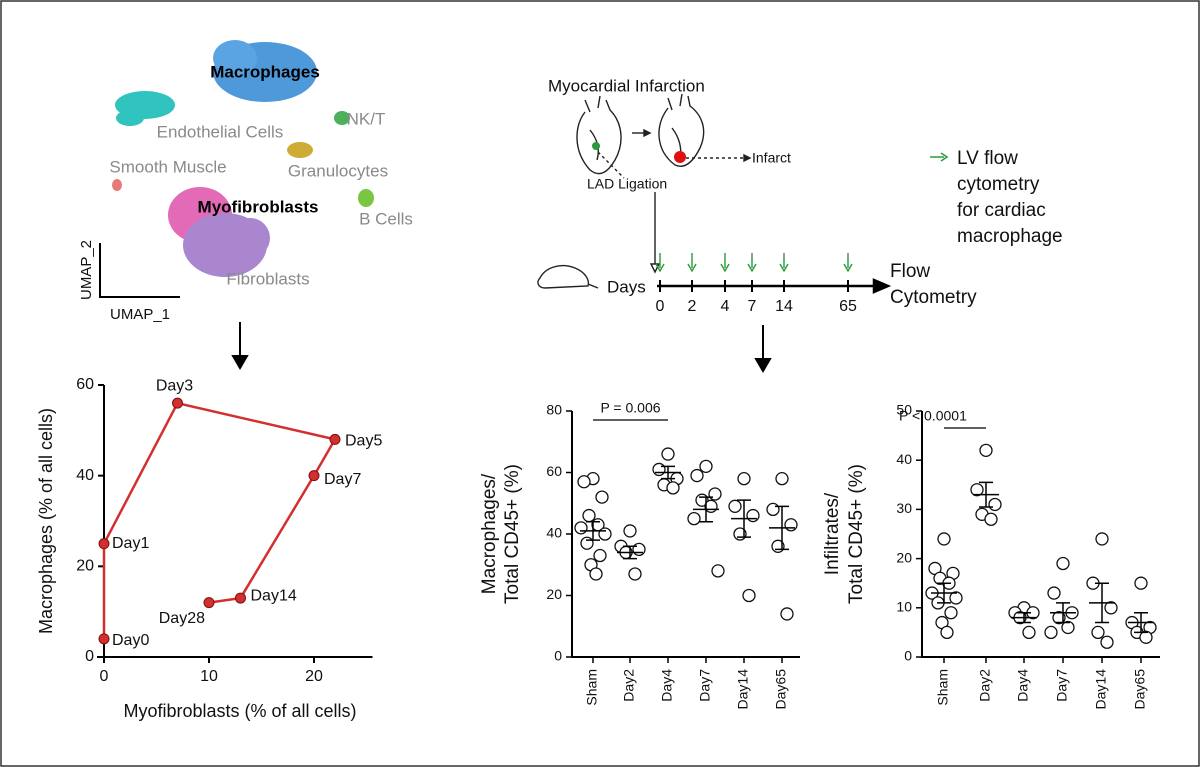 This screenshot has height=767, width=1200. What do you see at coordinates (338, 170) in the screenshot?
I see `cluster-label: Granulocytes` at bounding box center [338, 170].